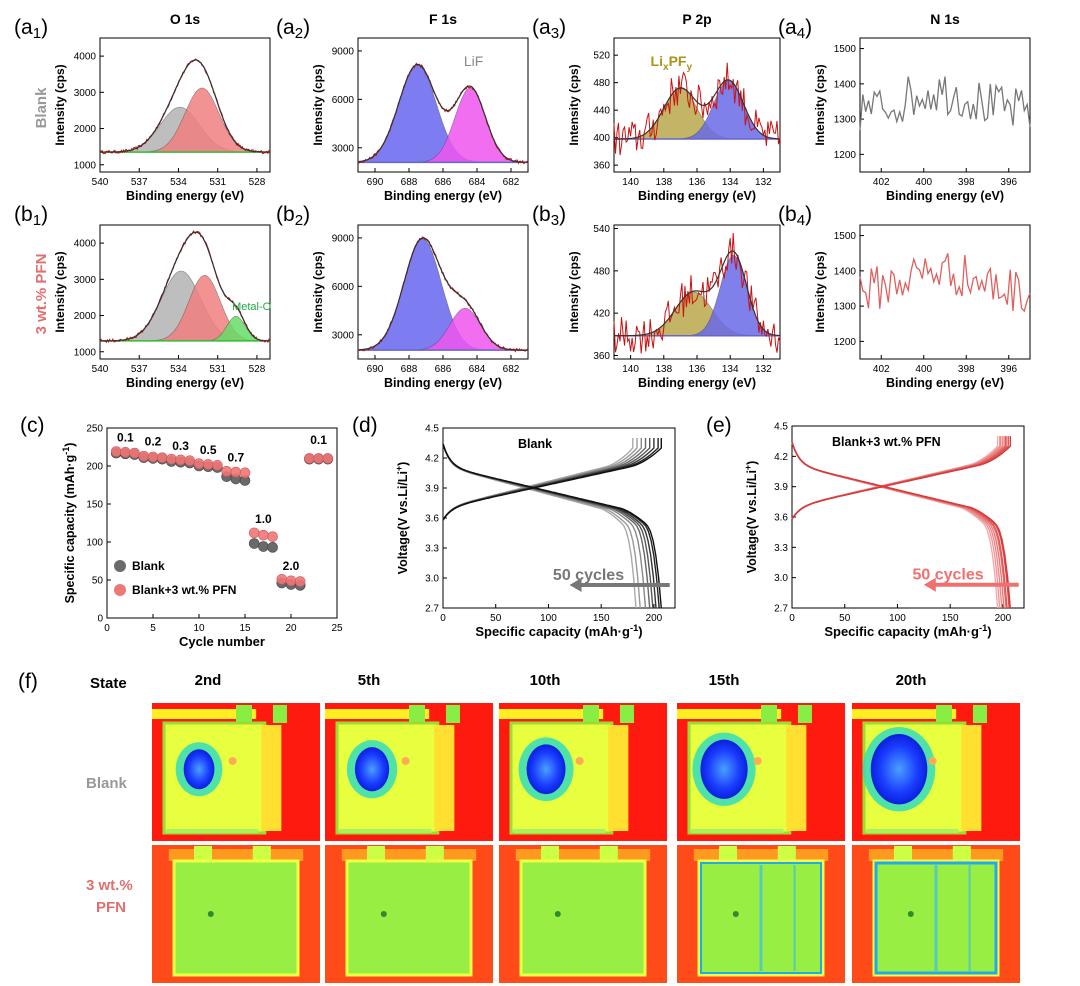 The height and width of the screenshot is (986, 1080). I want to click on x-tick-label: 5, so click(153, 628).